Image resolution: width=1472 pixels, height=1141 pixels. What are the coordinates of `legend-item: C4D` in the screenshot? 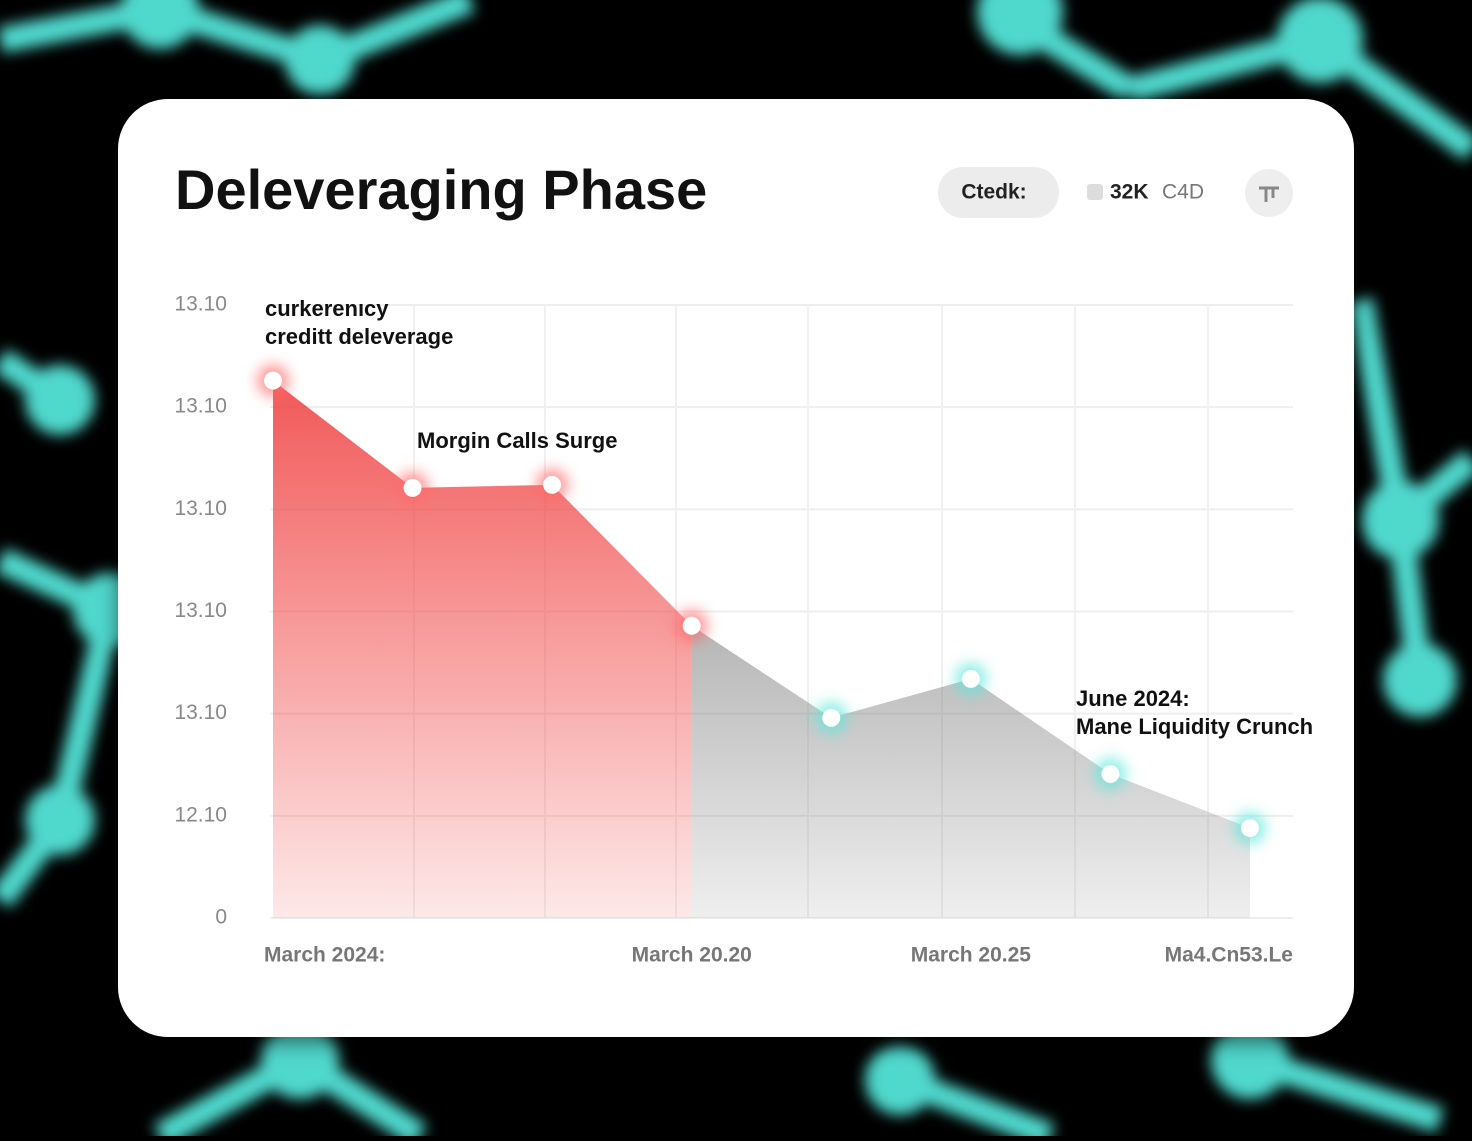 It's located at (1183, 192).